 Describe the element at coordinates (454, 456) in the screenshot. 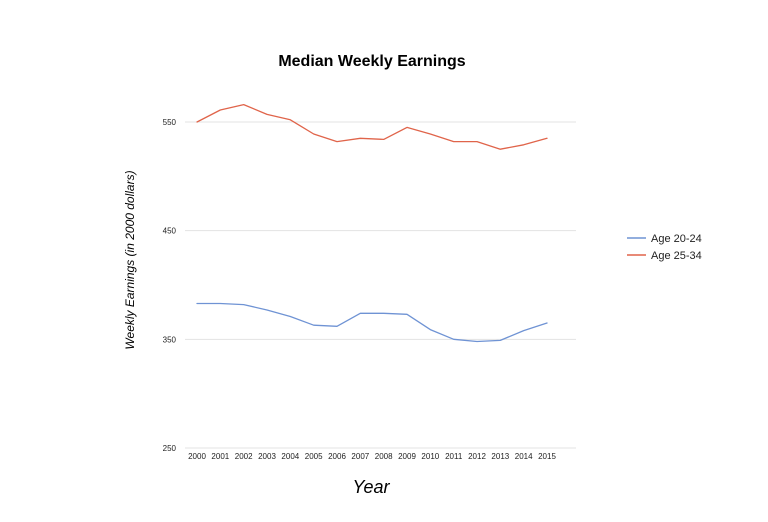

I see `x-tick-label: 2011` at that location.